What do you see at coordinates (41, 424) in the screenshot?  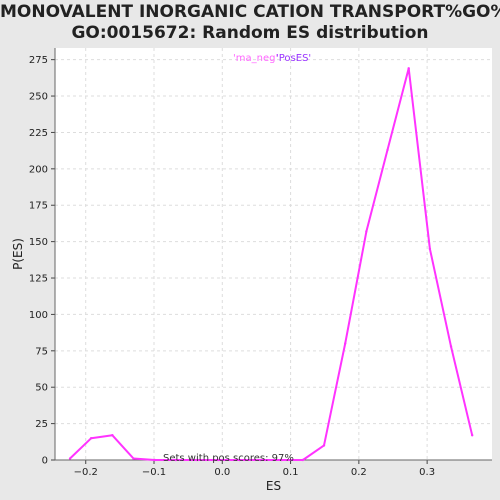 I see `y-tick-label: 25` at bounding box center [41, 424].